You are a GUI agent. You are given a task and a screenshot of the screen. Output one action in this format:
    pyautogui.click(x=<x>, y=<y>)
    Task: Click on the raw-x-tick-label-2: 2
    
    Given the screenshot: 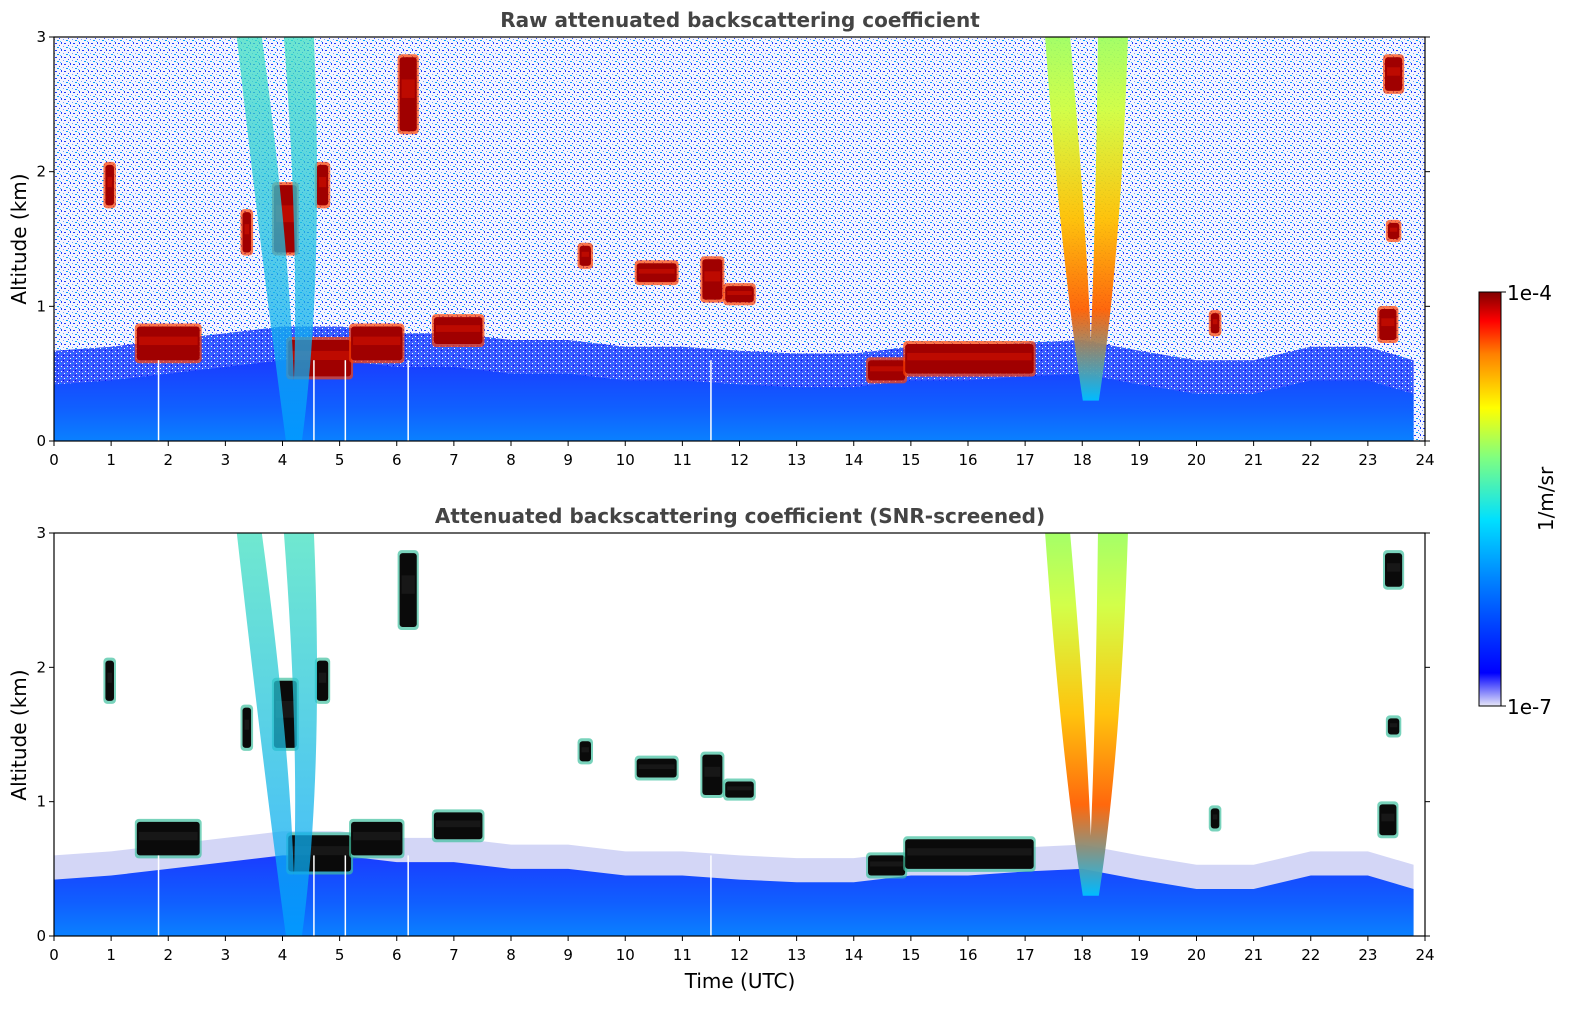 What is the action you would take?
    pyautogui.click(x=168, y=460)
    